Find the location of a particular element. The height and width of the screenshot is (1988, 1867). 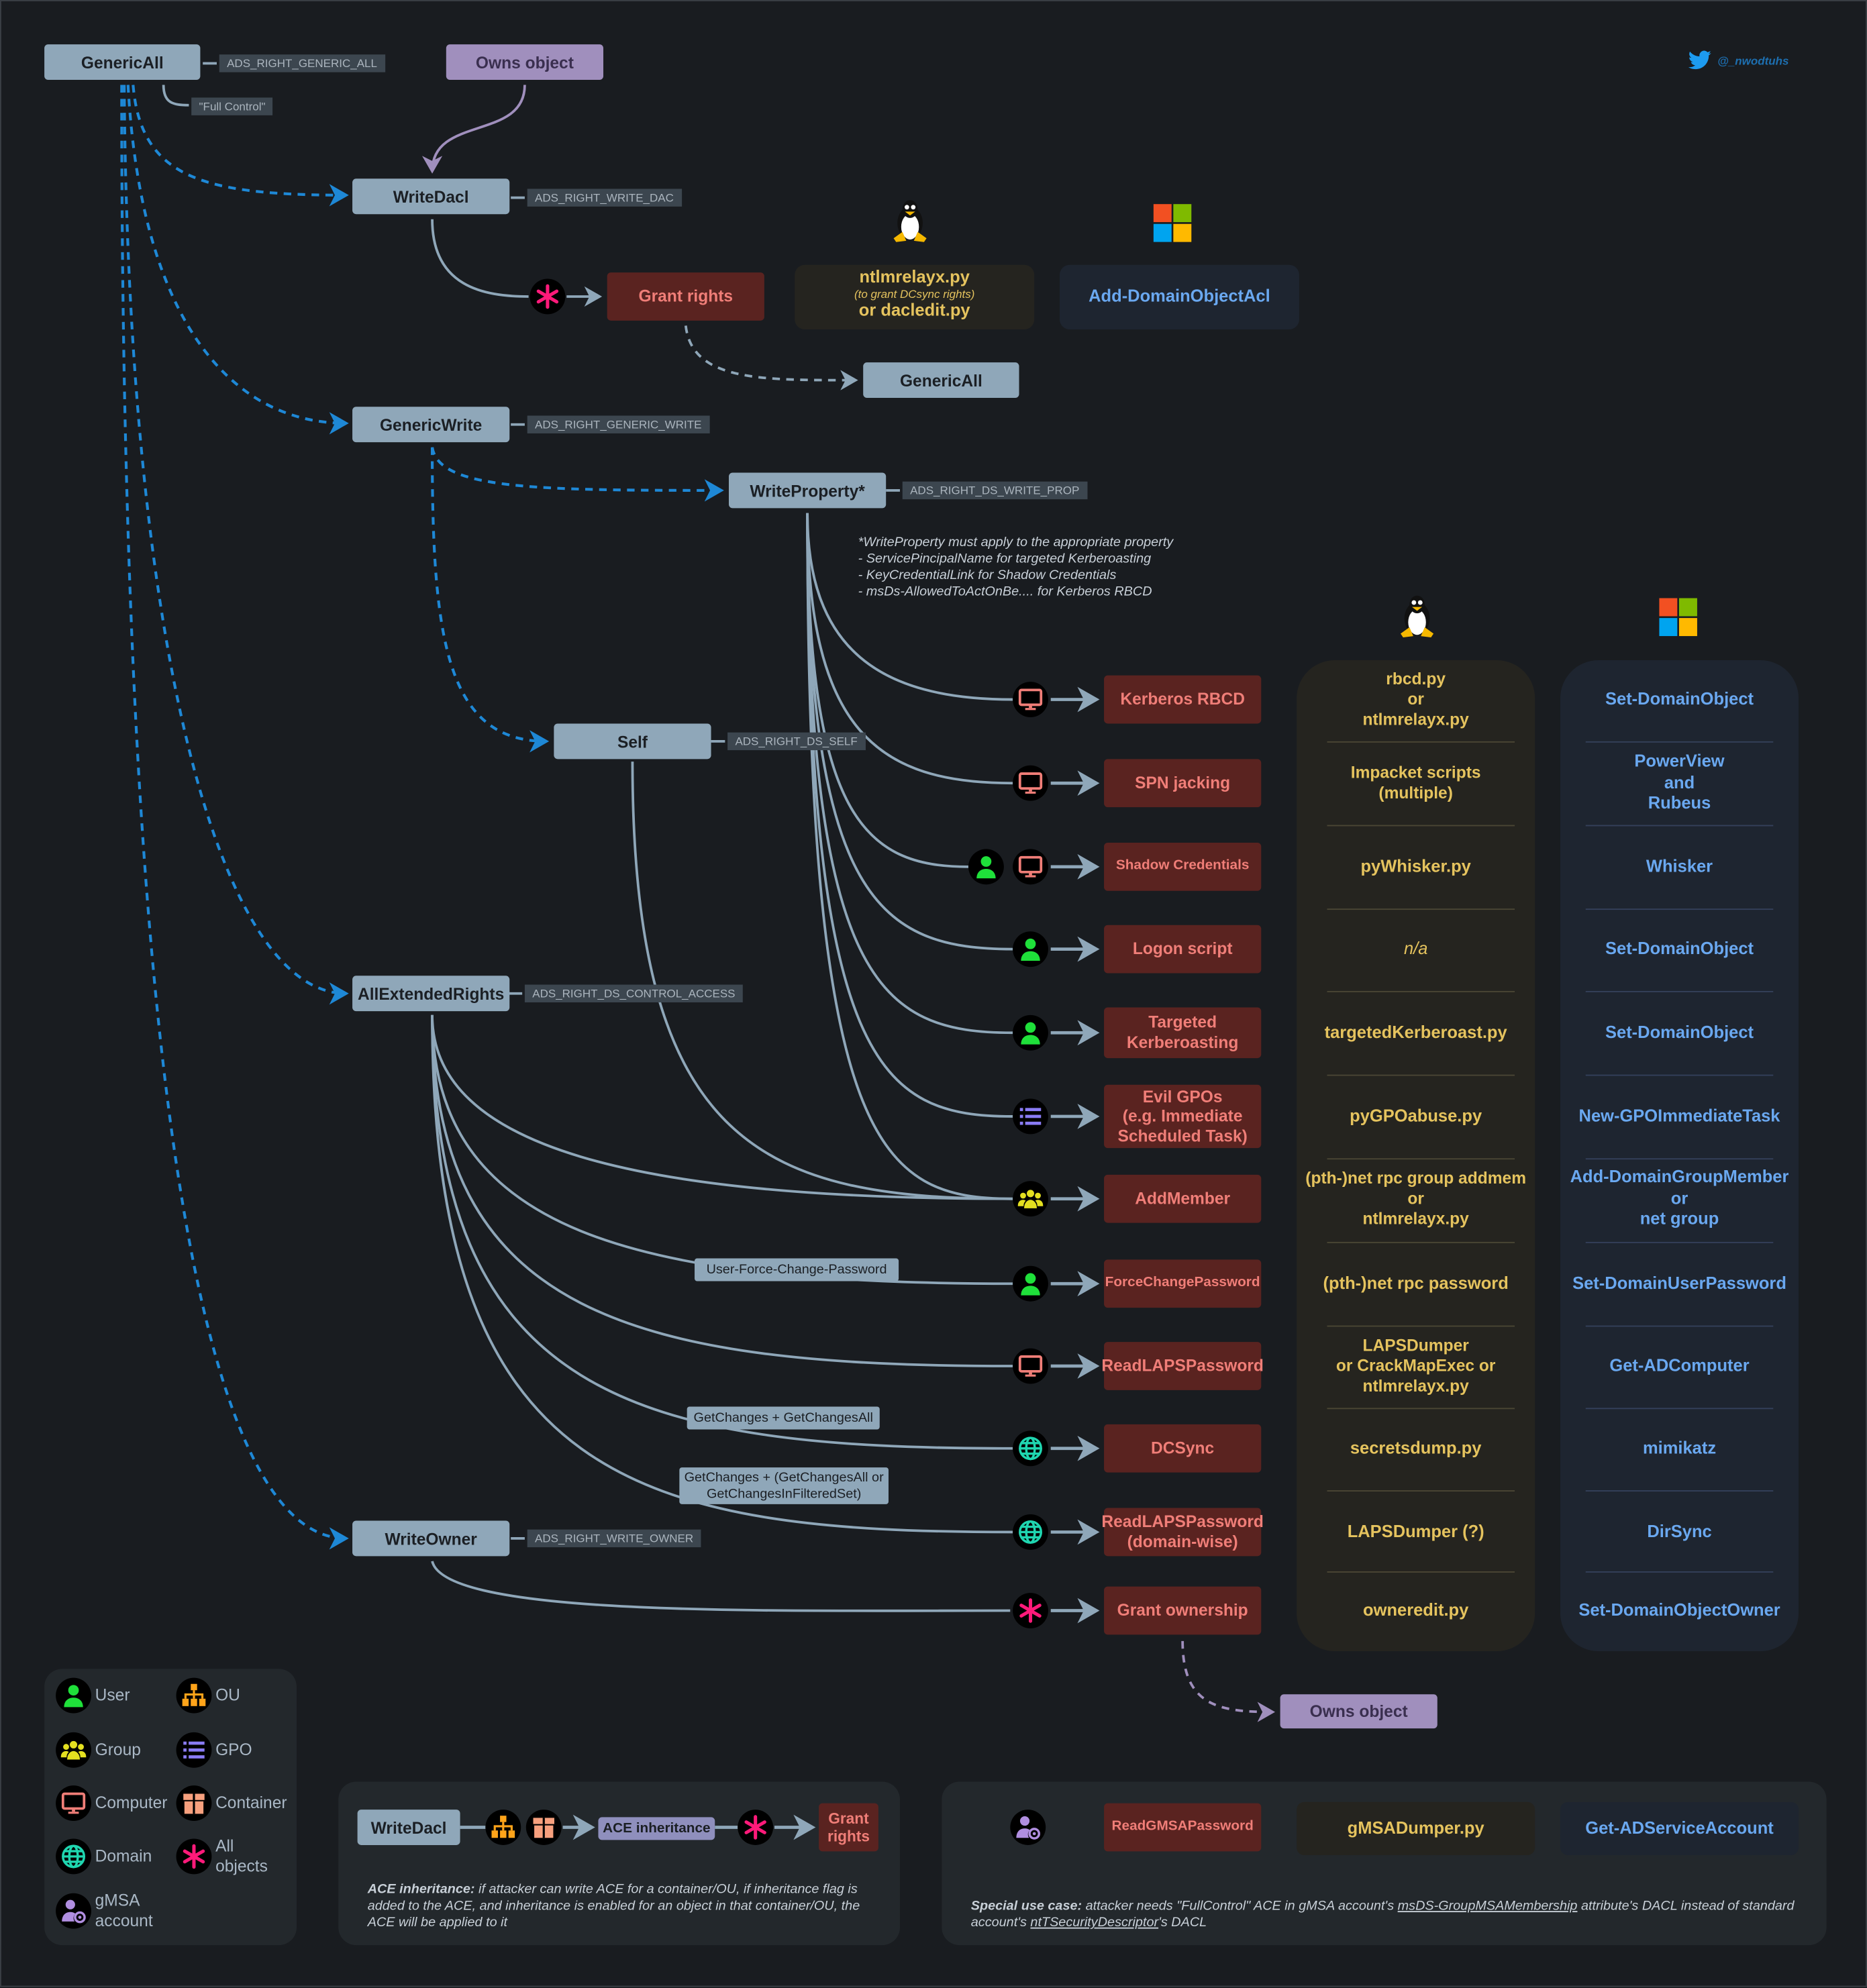

gmsa-read-password: ReadGMSAPassword is located at coordinates (1183, 1827).